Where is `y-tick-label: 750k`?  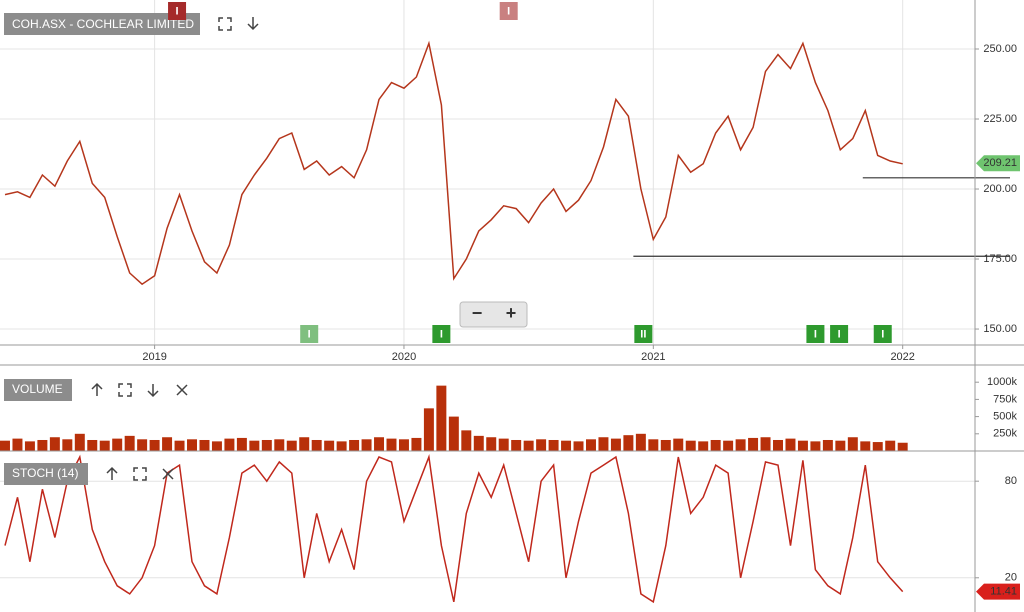
y-tick-label: 750k is located at coordinates (1005, 399).